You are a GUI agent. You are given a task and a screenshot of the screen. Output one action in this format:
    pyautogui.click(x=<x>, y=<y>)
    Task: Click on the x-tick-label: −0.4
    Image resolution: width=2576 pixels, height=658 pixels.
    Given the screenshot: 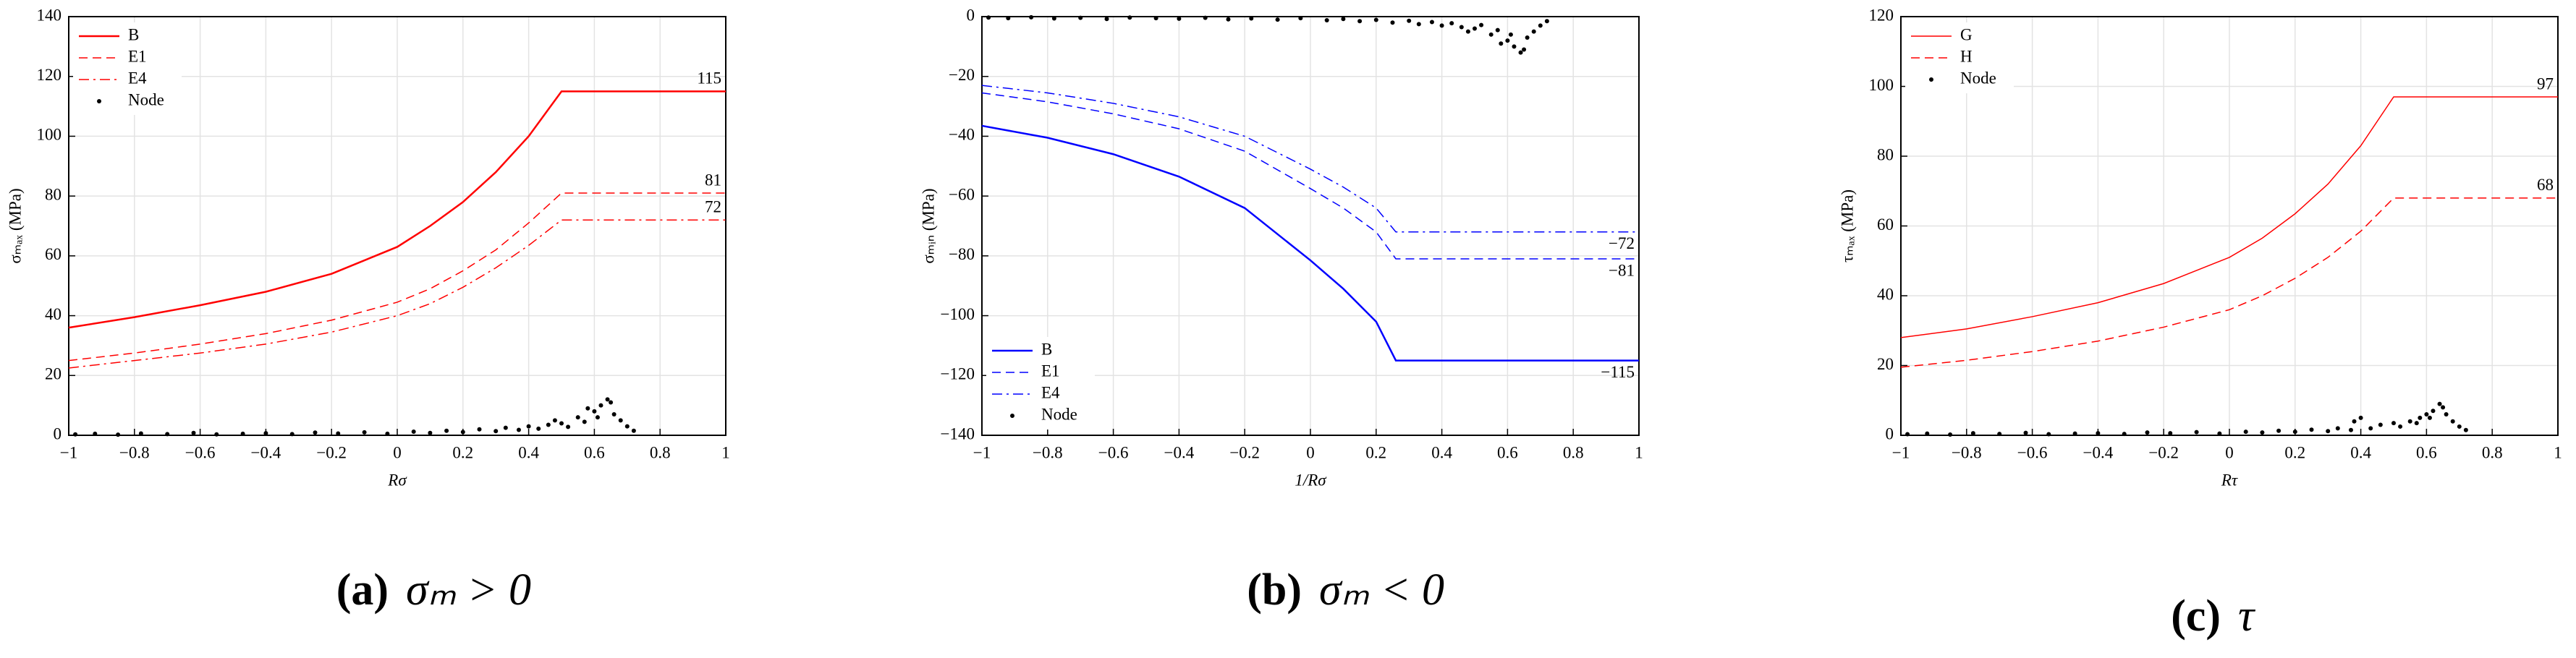 What is the action you would take?
    pyautogui.click(x=266, y=452)
    